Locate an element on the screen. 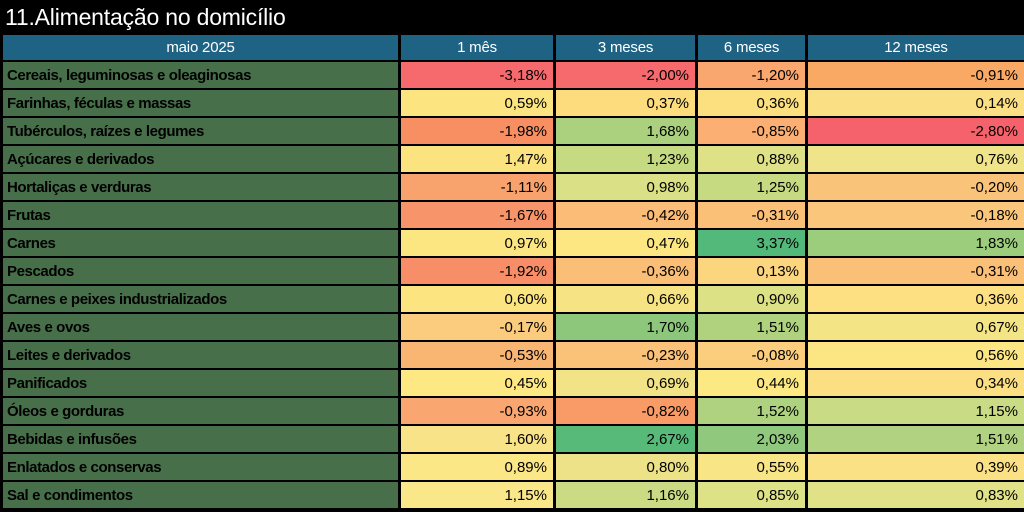 Image resolution: width=1024 pixels, height=512 pixels. value-cell: -0,18% is located at coordinates (914, 215).